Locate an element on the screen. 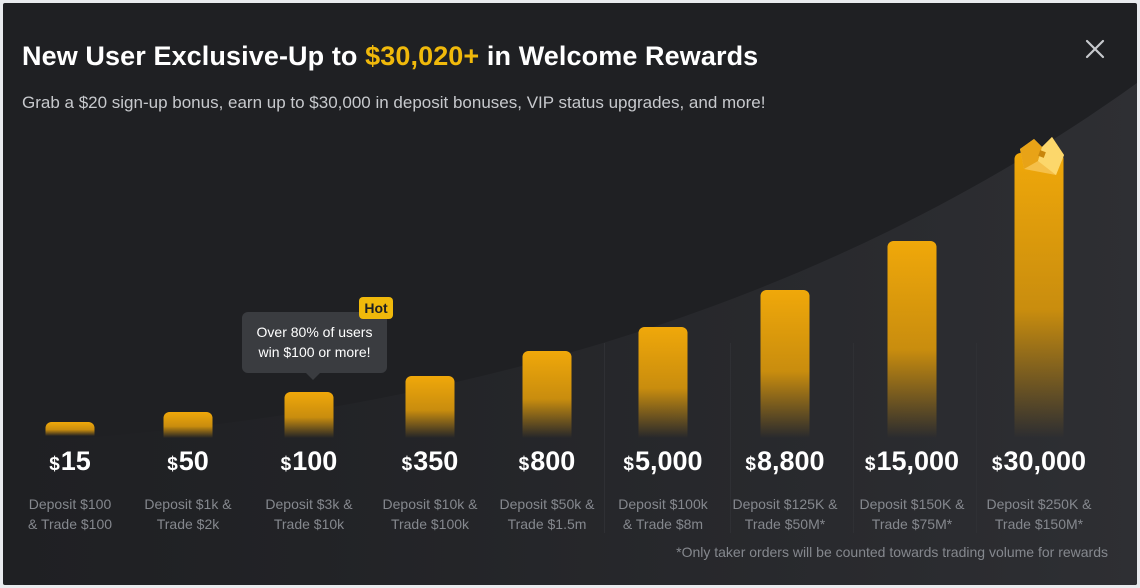 The height and width of the screenshot is (588, 1140). hot-badge: Hot is located at coordinates (376, 308).